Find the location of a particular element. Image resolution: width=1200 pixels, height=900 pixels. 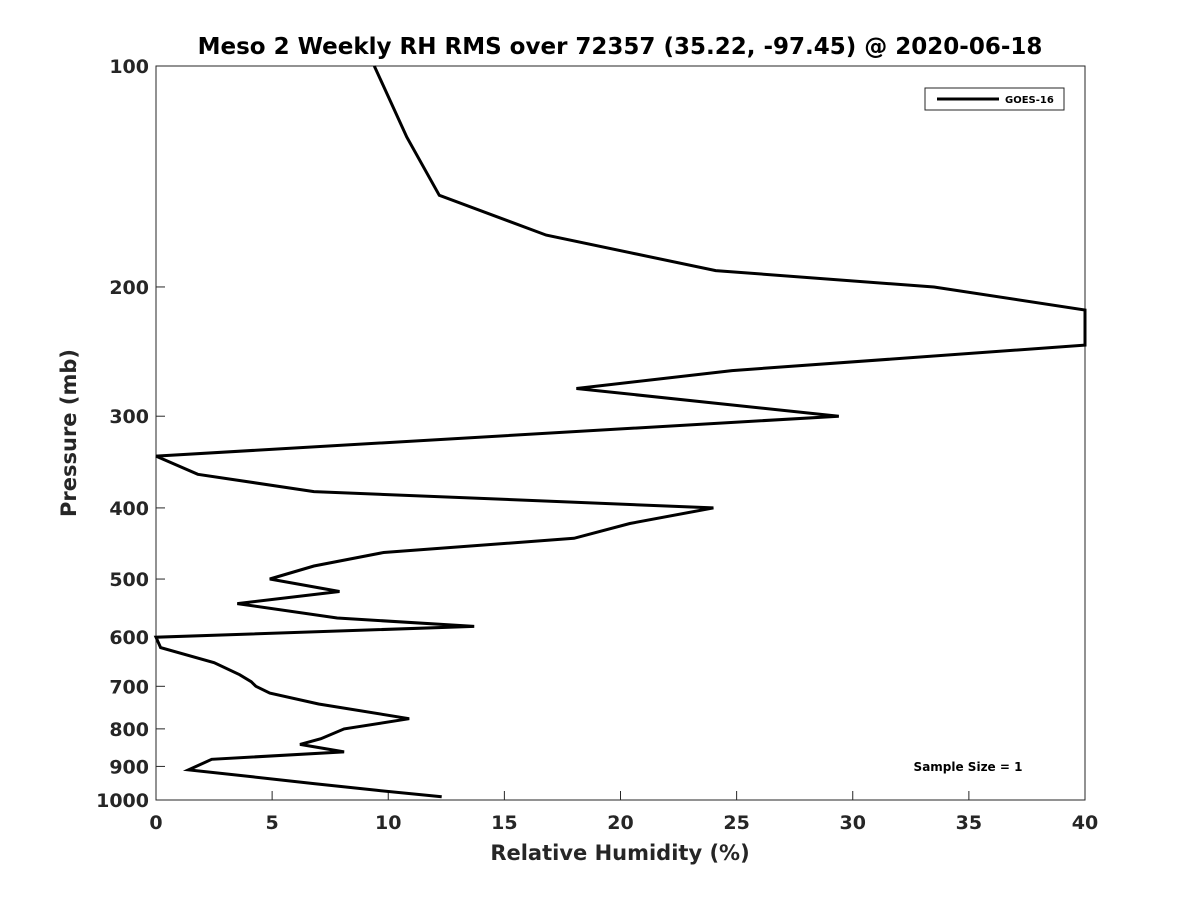

x-tick-label: 20 is located at coordinates (620, 823).